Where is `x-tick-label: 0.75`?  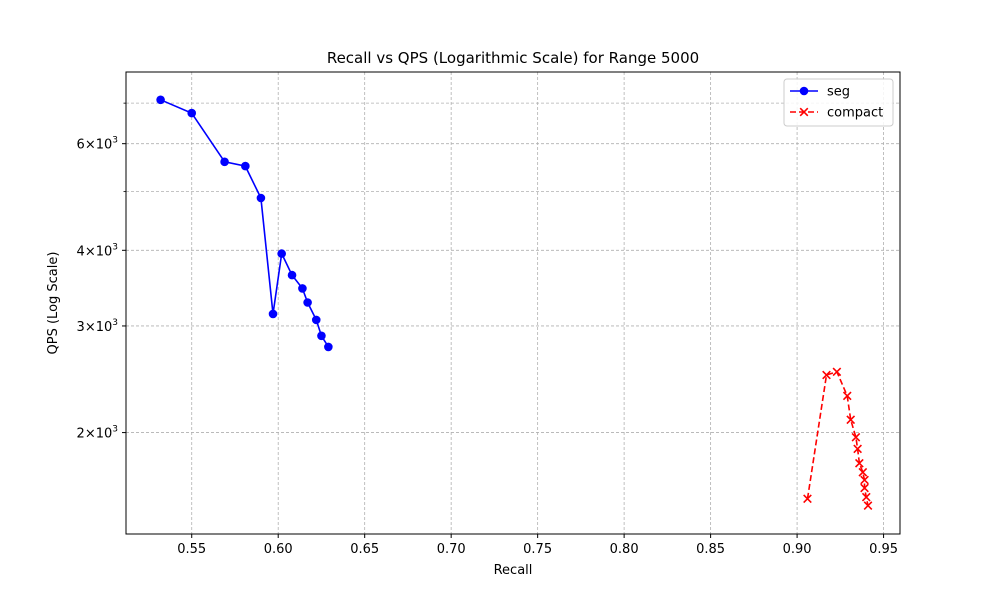 x-tick-label: 0.75 is located at coordinates (537, 549).